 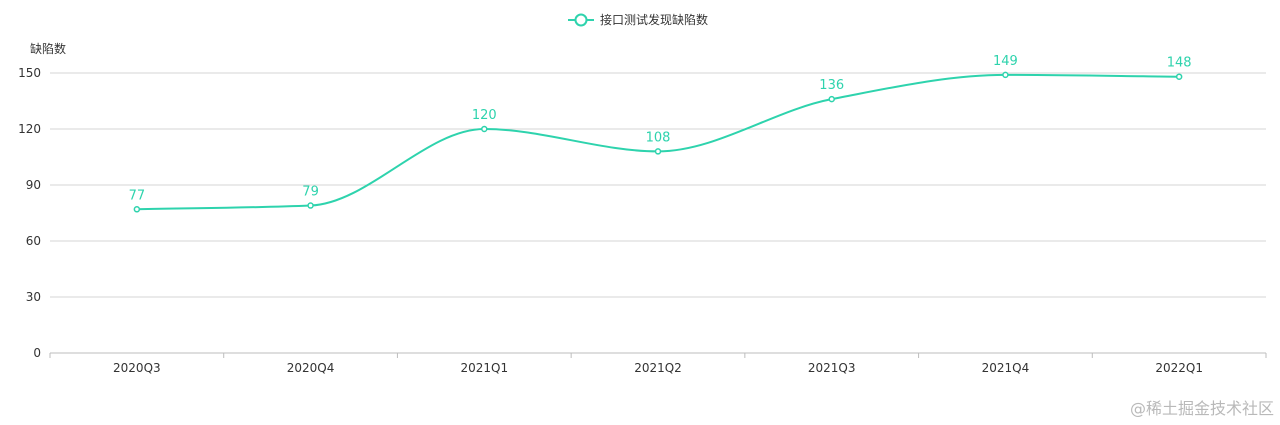 I want to click on y-axis-ticks: 0 30 60 90 120 150, so click(x=29, y=213).